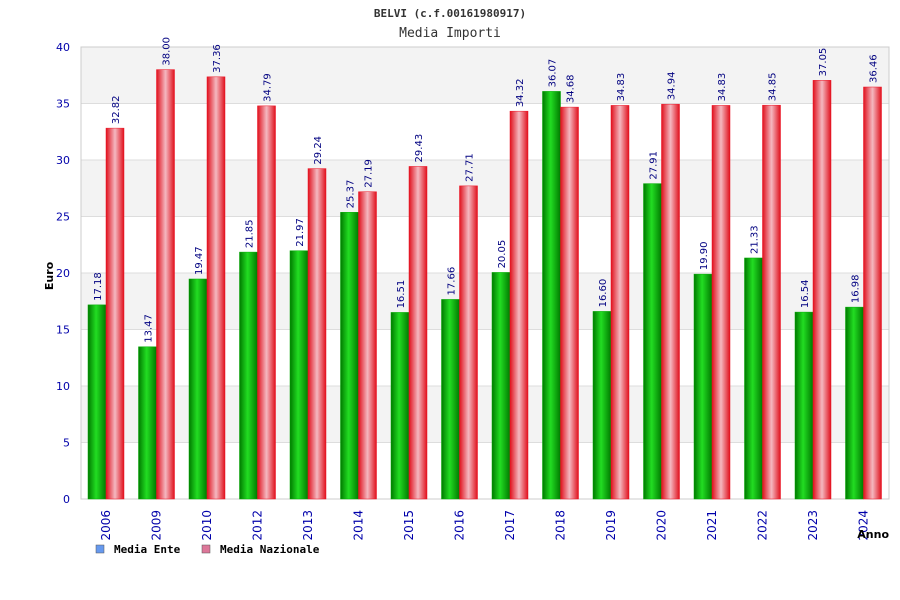 Image resolution: width=900 pixels, height=600 pixels. Describe the element at coordinates (652, 341) in the screenshot. I see `bar-media-ente-2020` at that location.